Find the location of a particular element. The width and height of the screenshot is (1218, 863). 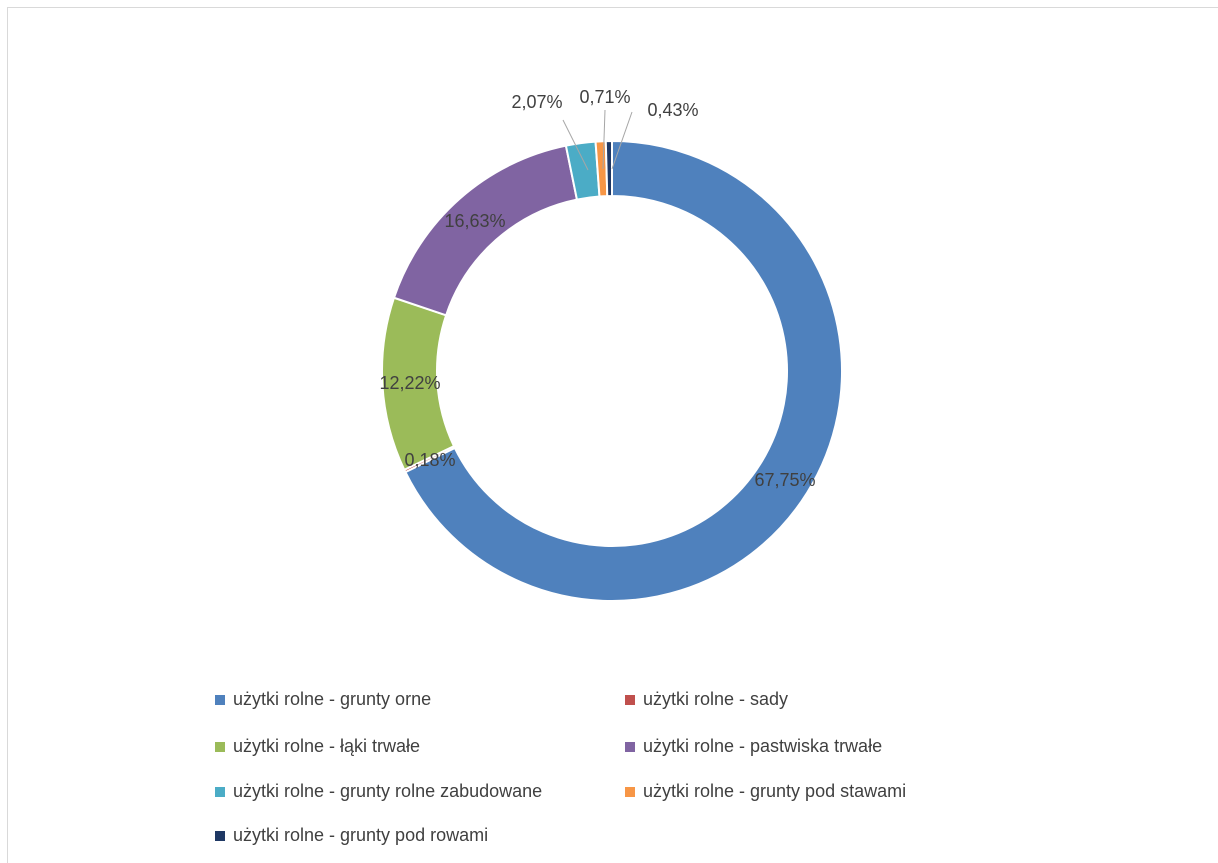

data-label: 12,22% is located at coordinates (409, 383).